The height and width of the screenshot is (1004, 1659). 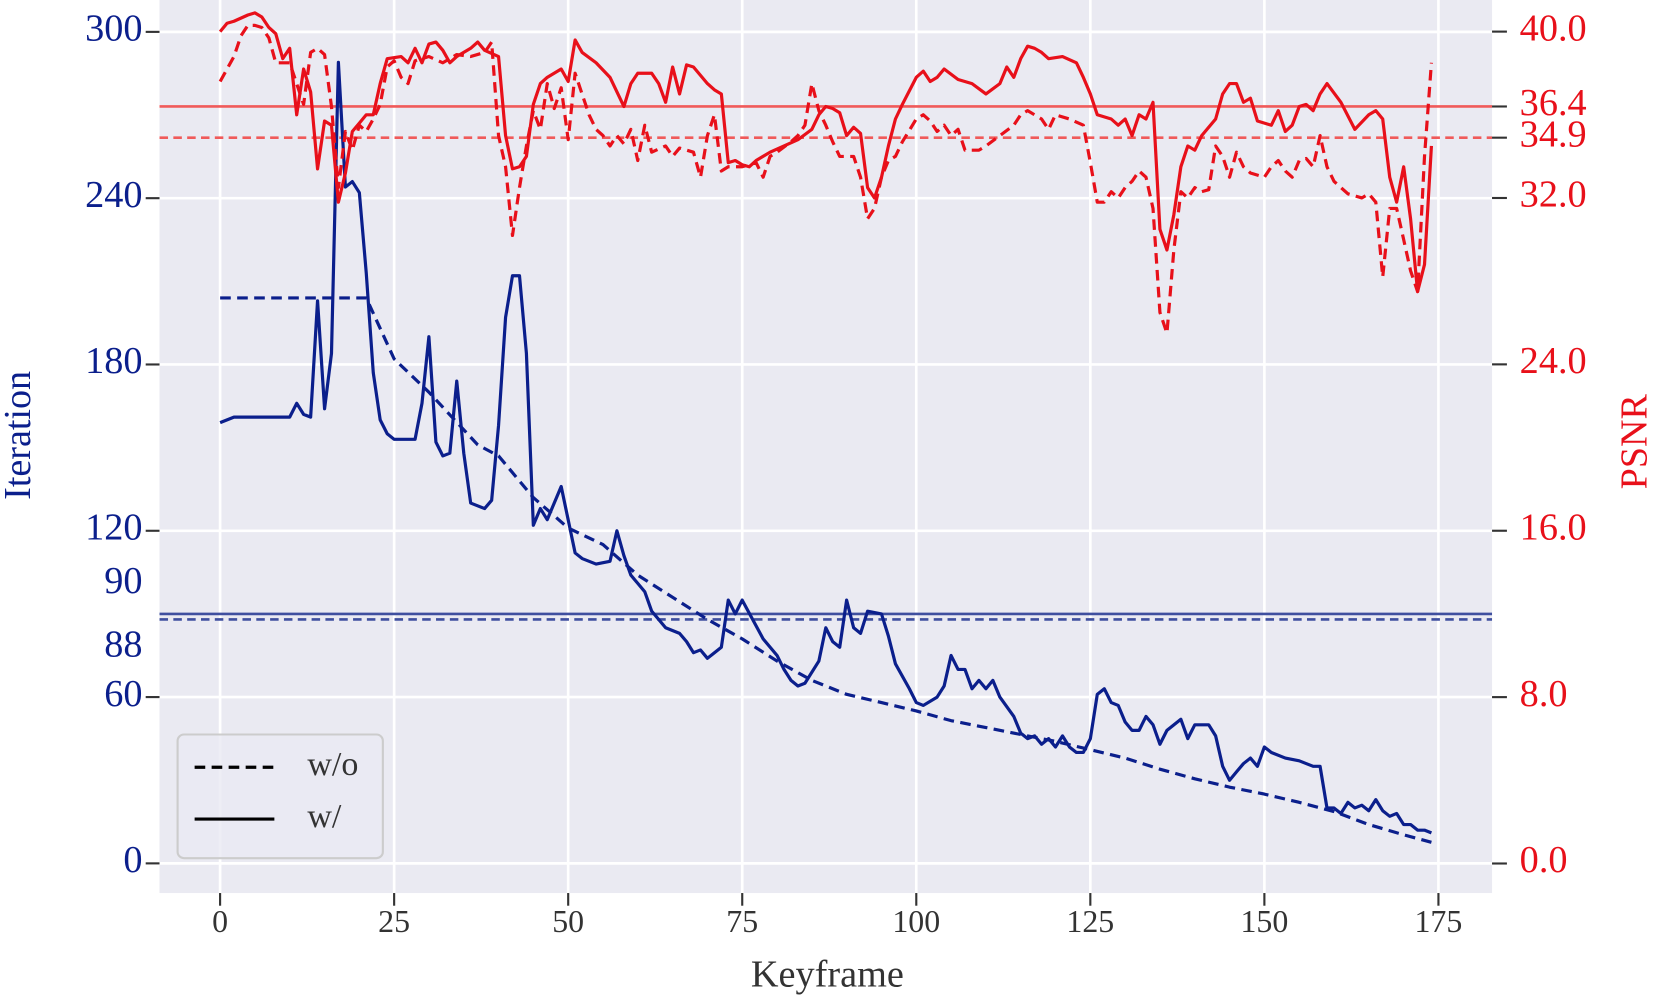 I want to click on y-tick-label: 0, so click(x=132, y=860).